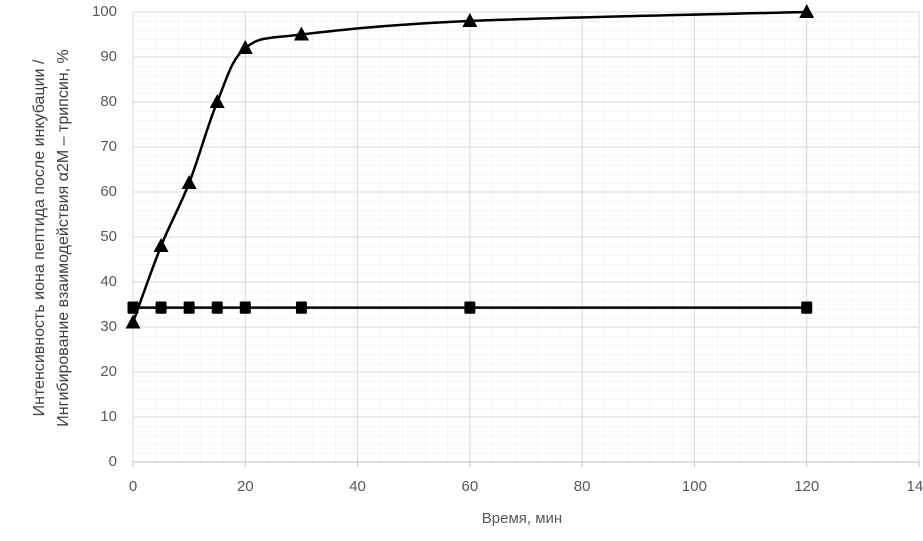  What do you see at coordinates (108, 56) in the screenshot?
I see `y-tick-label: 90` at bounding box center [108, 56].